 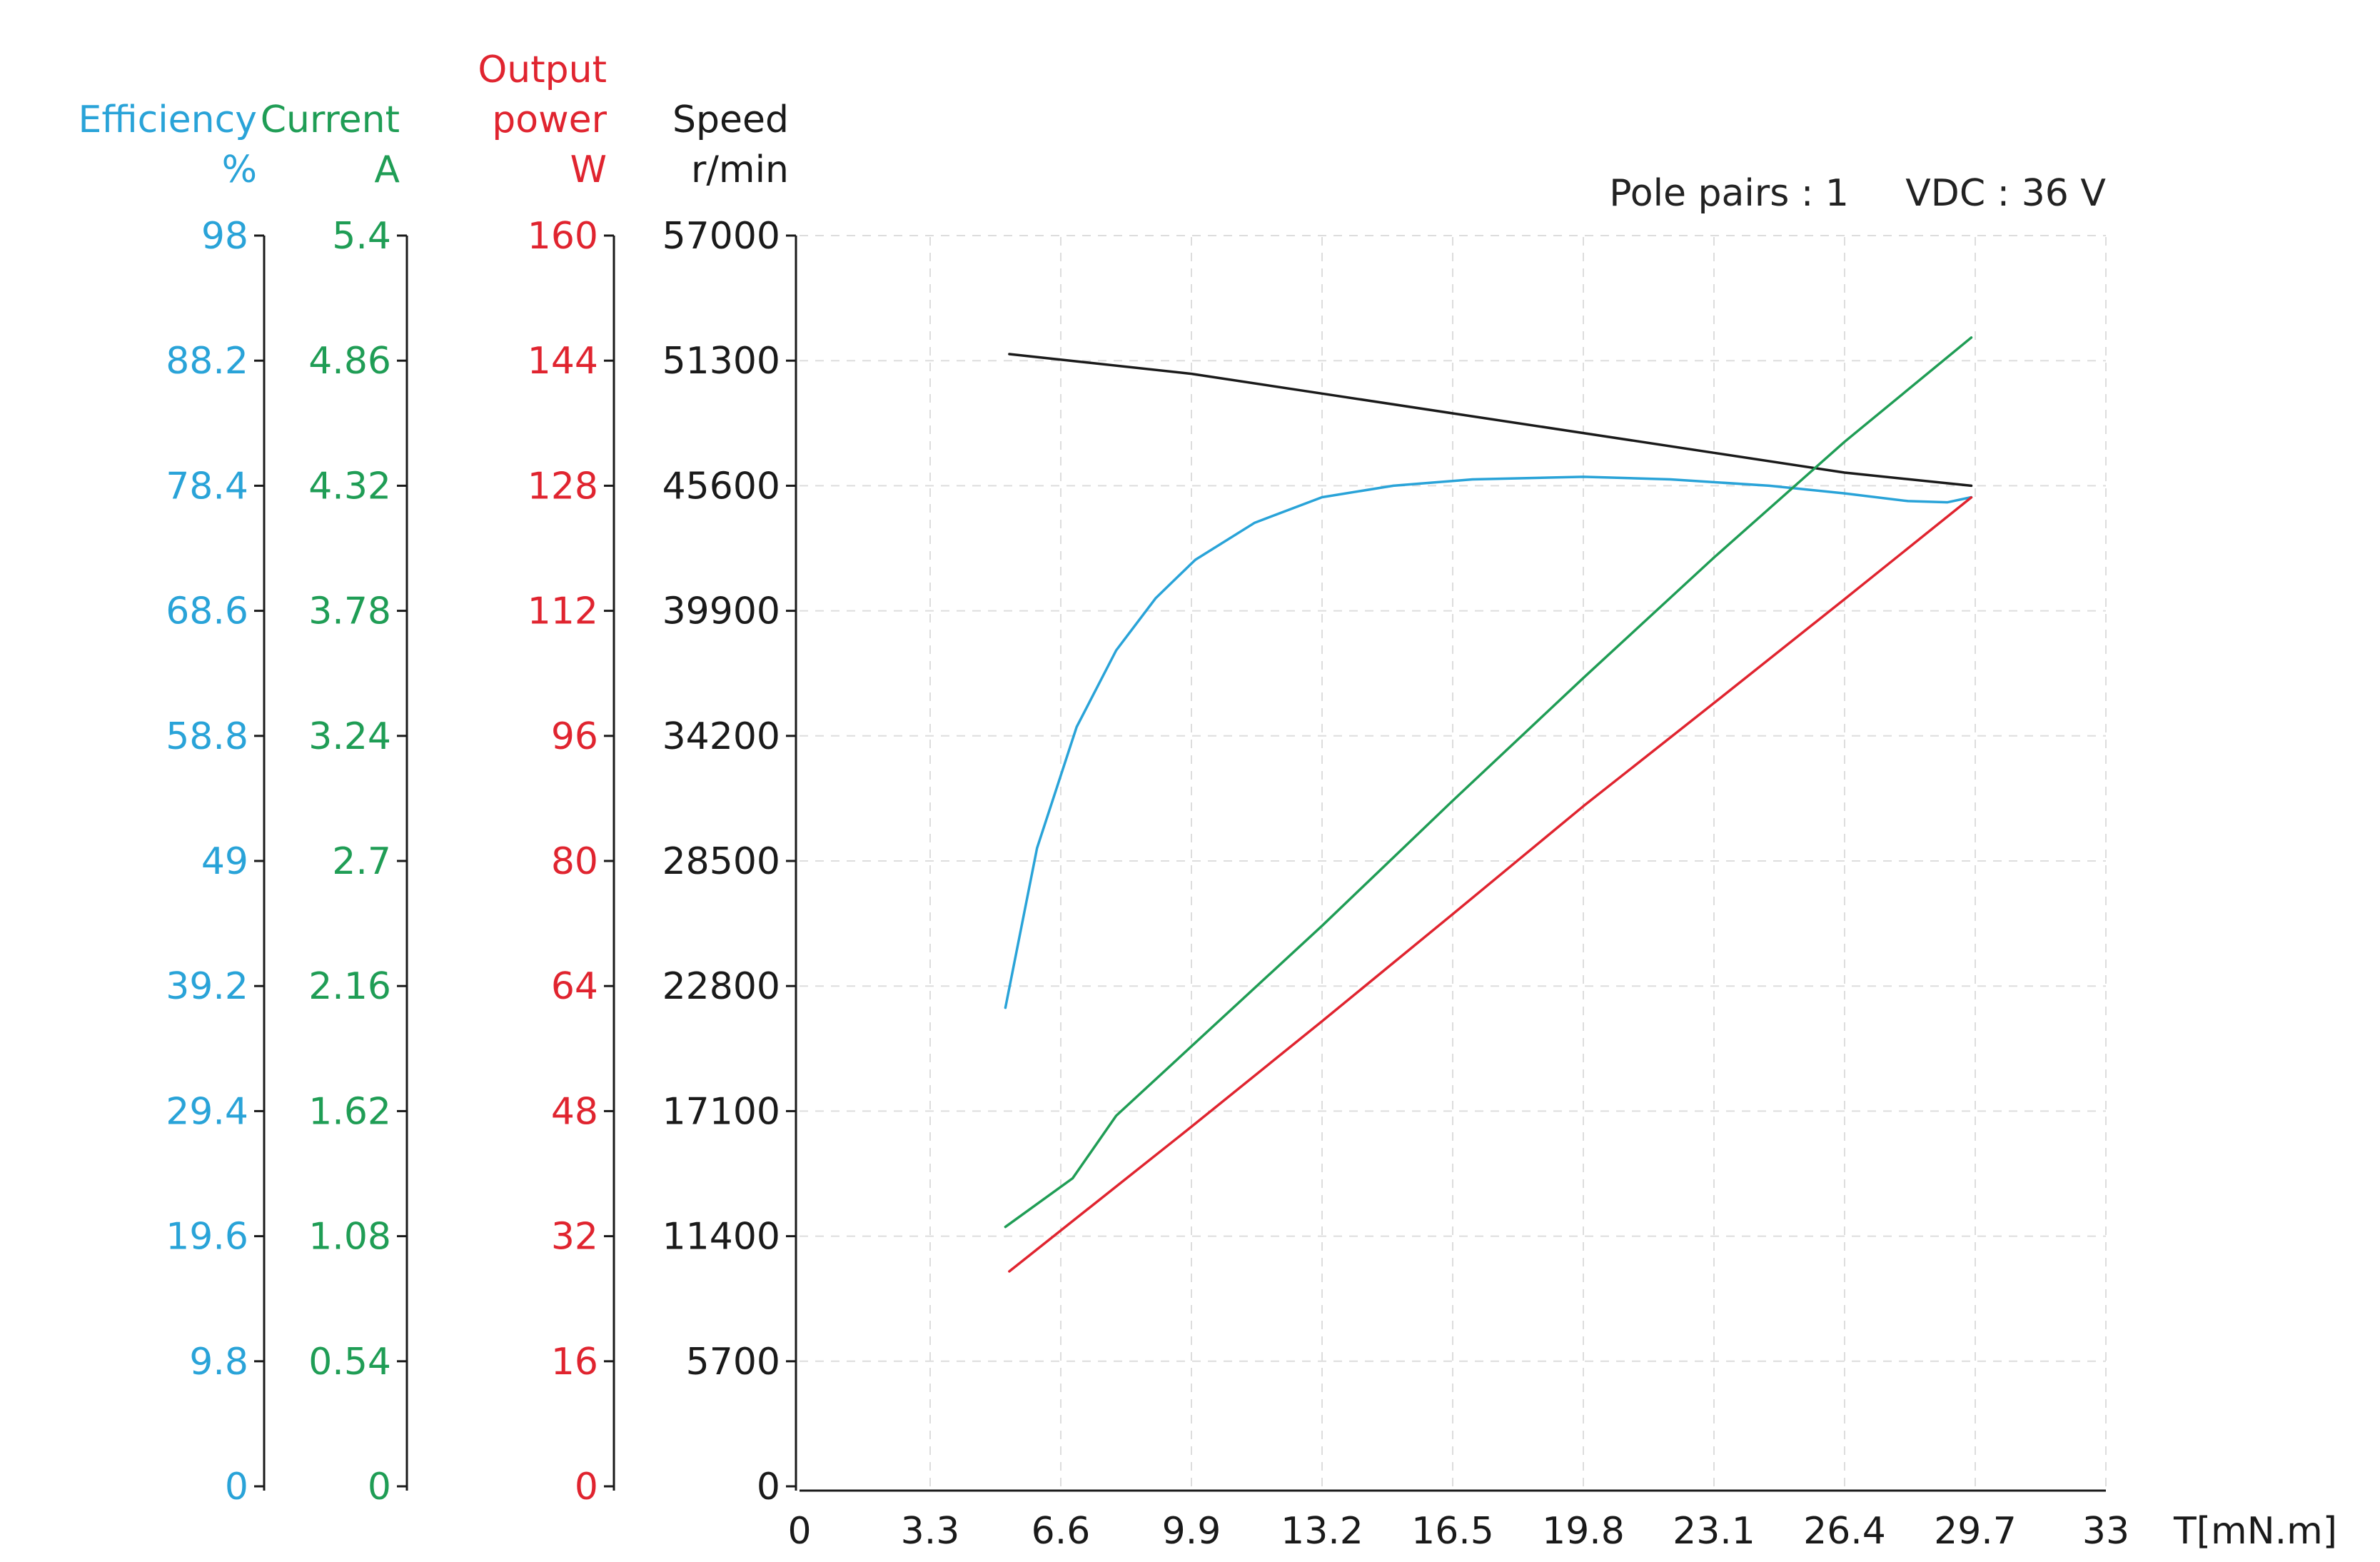 I want to click on x-tick-label: 0, so click(x=799, y=1531).